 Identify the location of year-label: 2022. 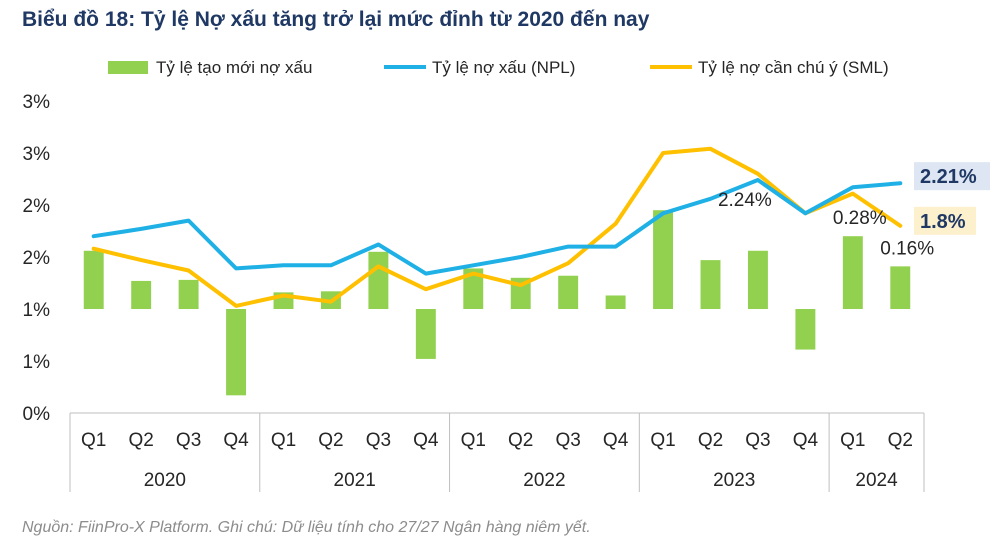
(544, 480).